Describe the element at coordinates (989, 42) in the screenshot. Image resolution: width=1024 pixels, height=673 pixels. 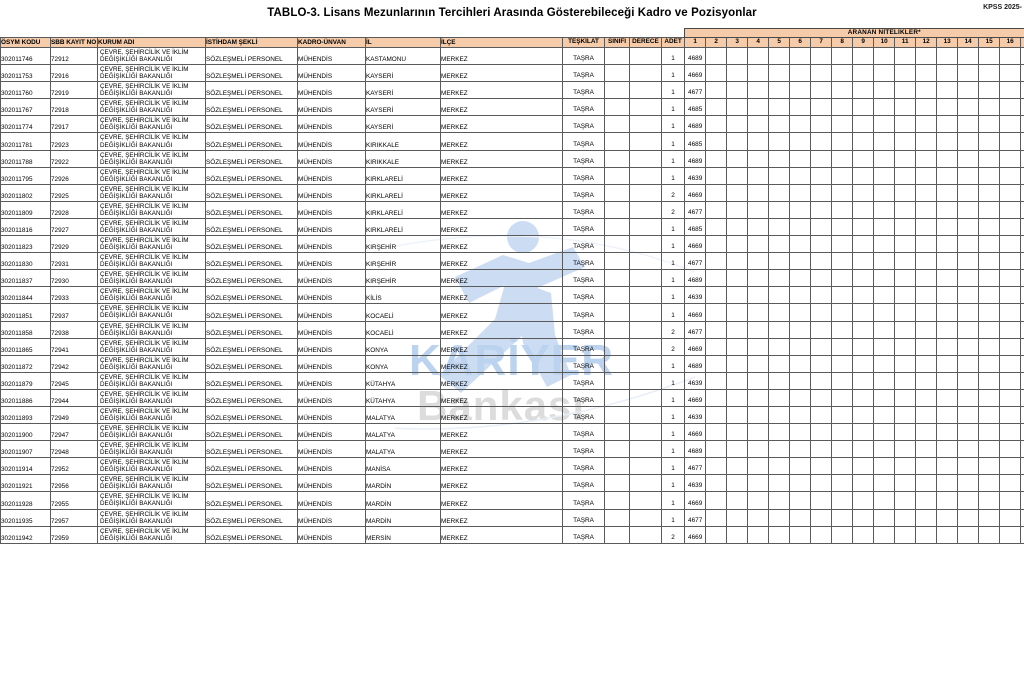
I see `col-header-nitelik-15: 15` at that location.